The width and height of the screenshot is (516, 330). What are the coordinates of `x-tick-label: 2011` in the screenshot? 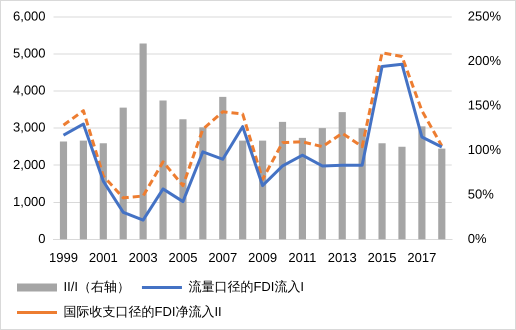 It's located at (302, 257).